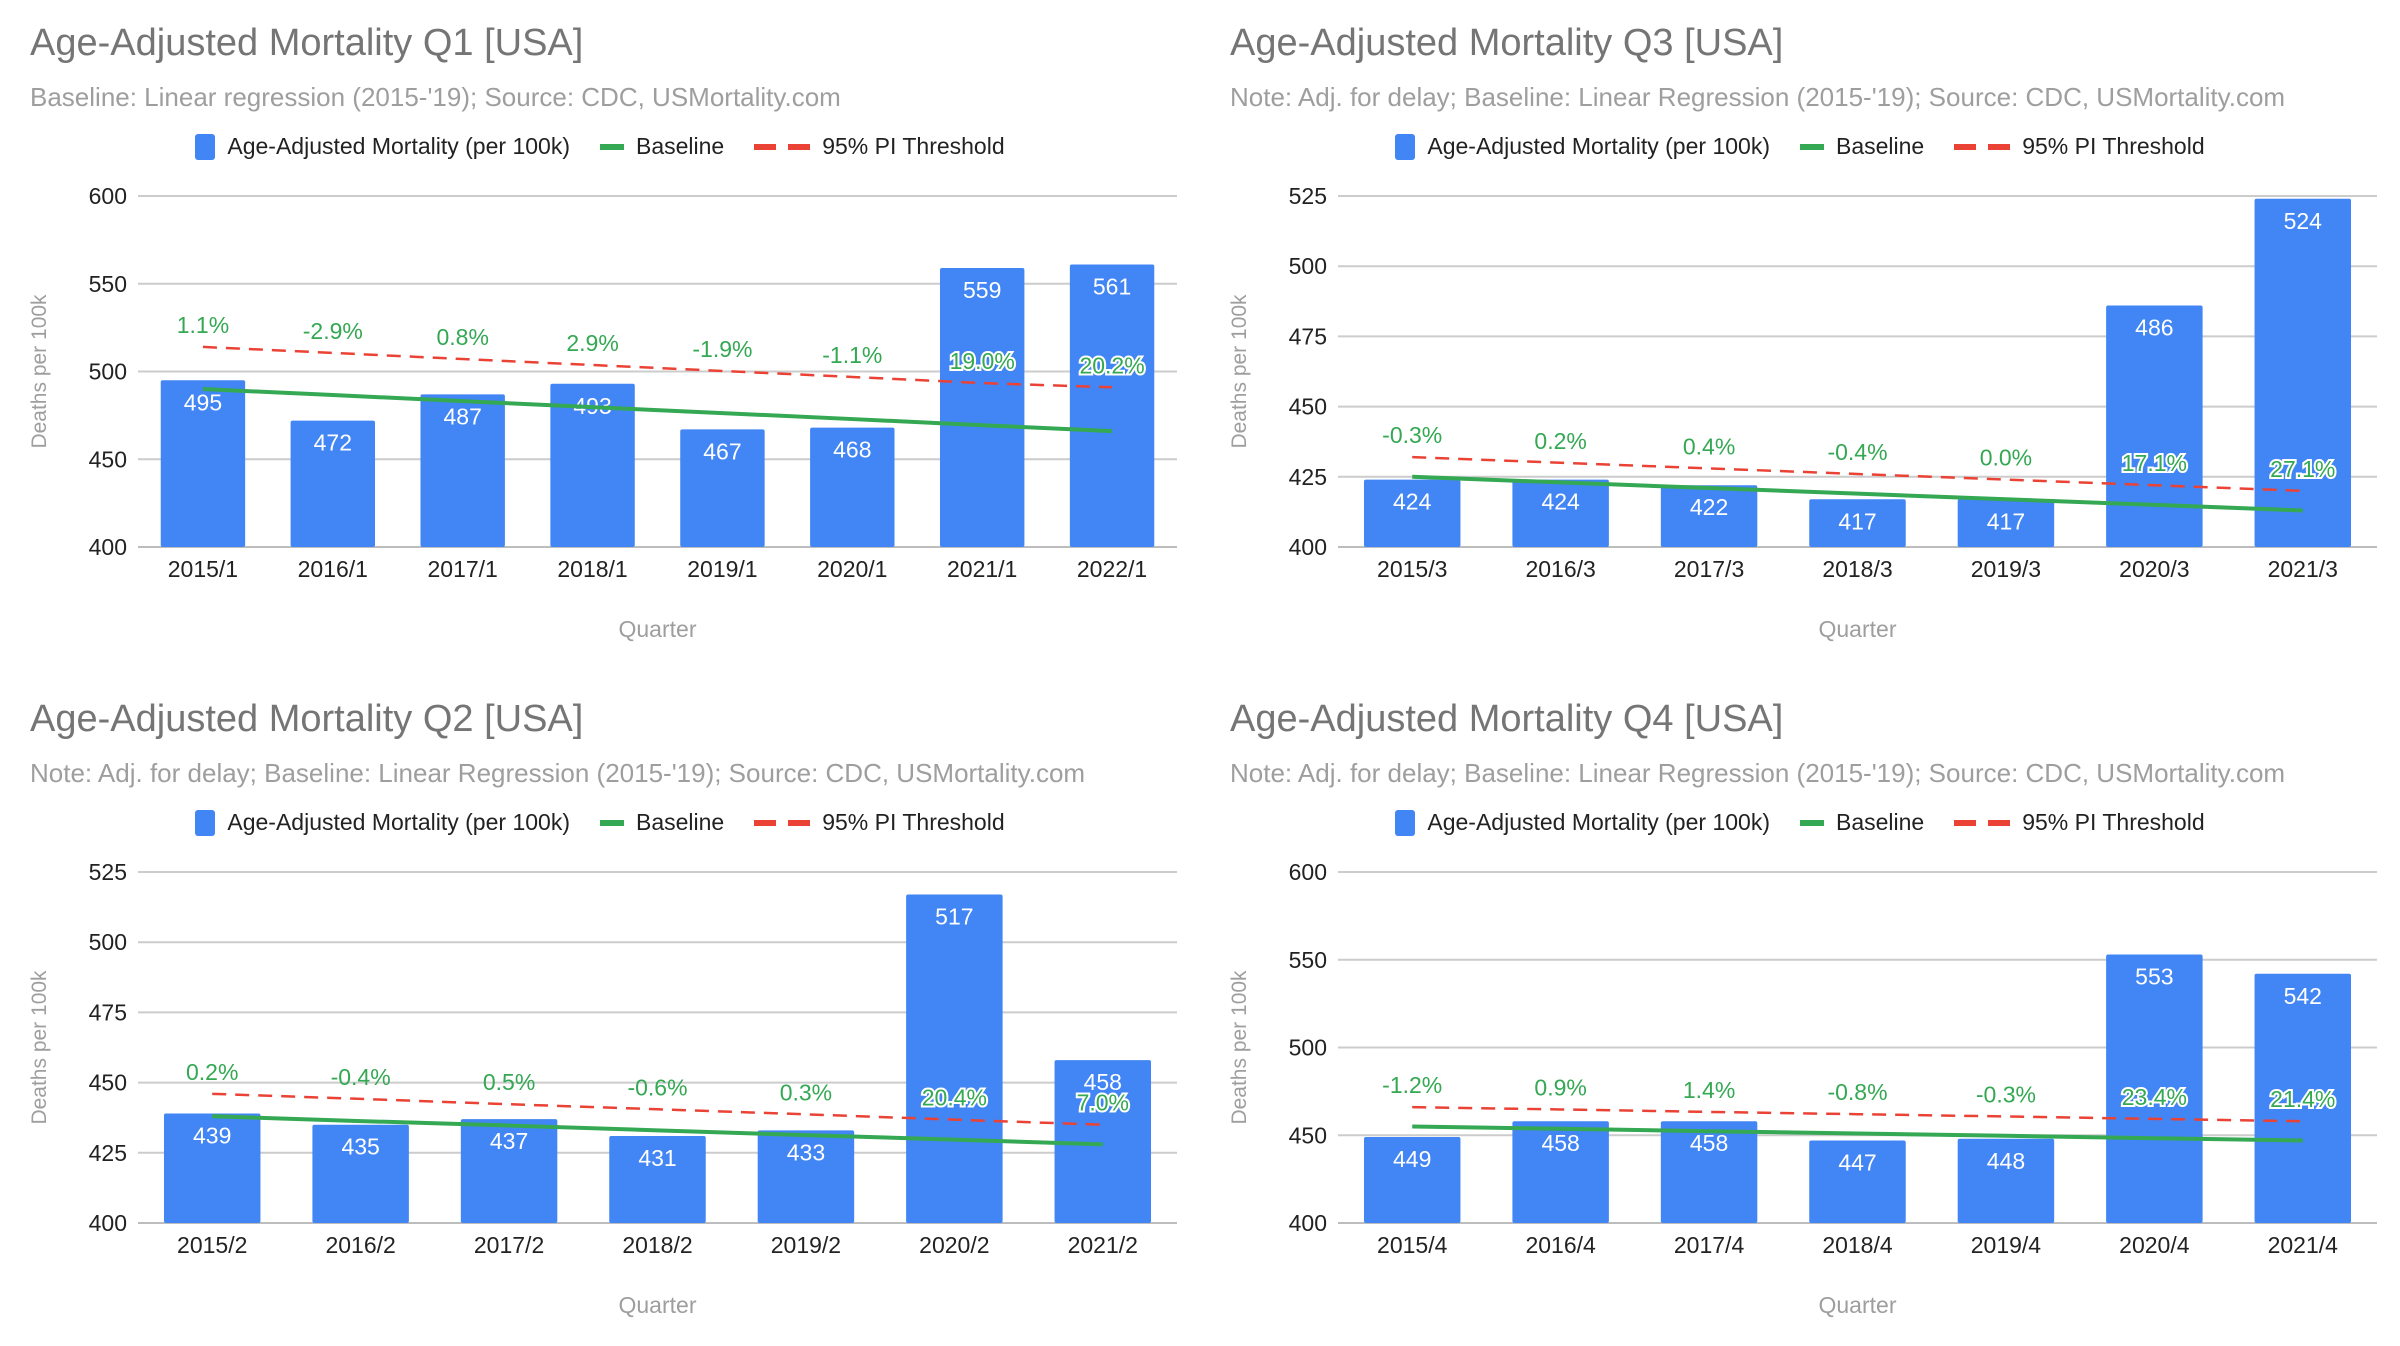 The height and width of the screenshot is (1346, 2400). What do you see at coordinates (2006, 1094) in the screenshot?
I see `pct-excess-label: -0.3%` at bounding box center [2006, 1094].